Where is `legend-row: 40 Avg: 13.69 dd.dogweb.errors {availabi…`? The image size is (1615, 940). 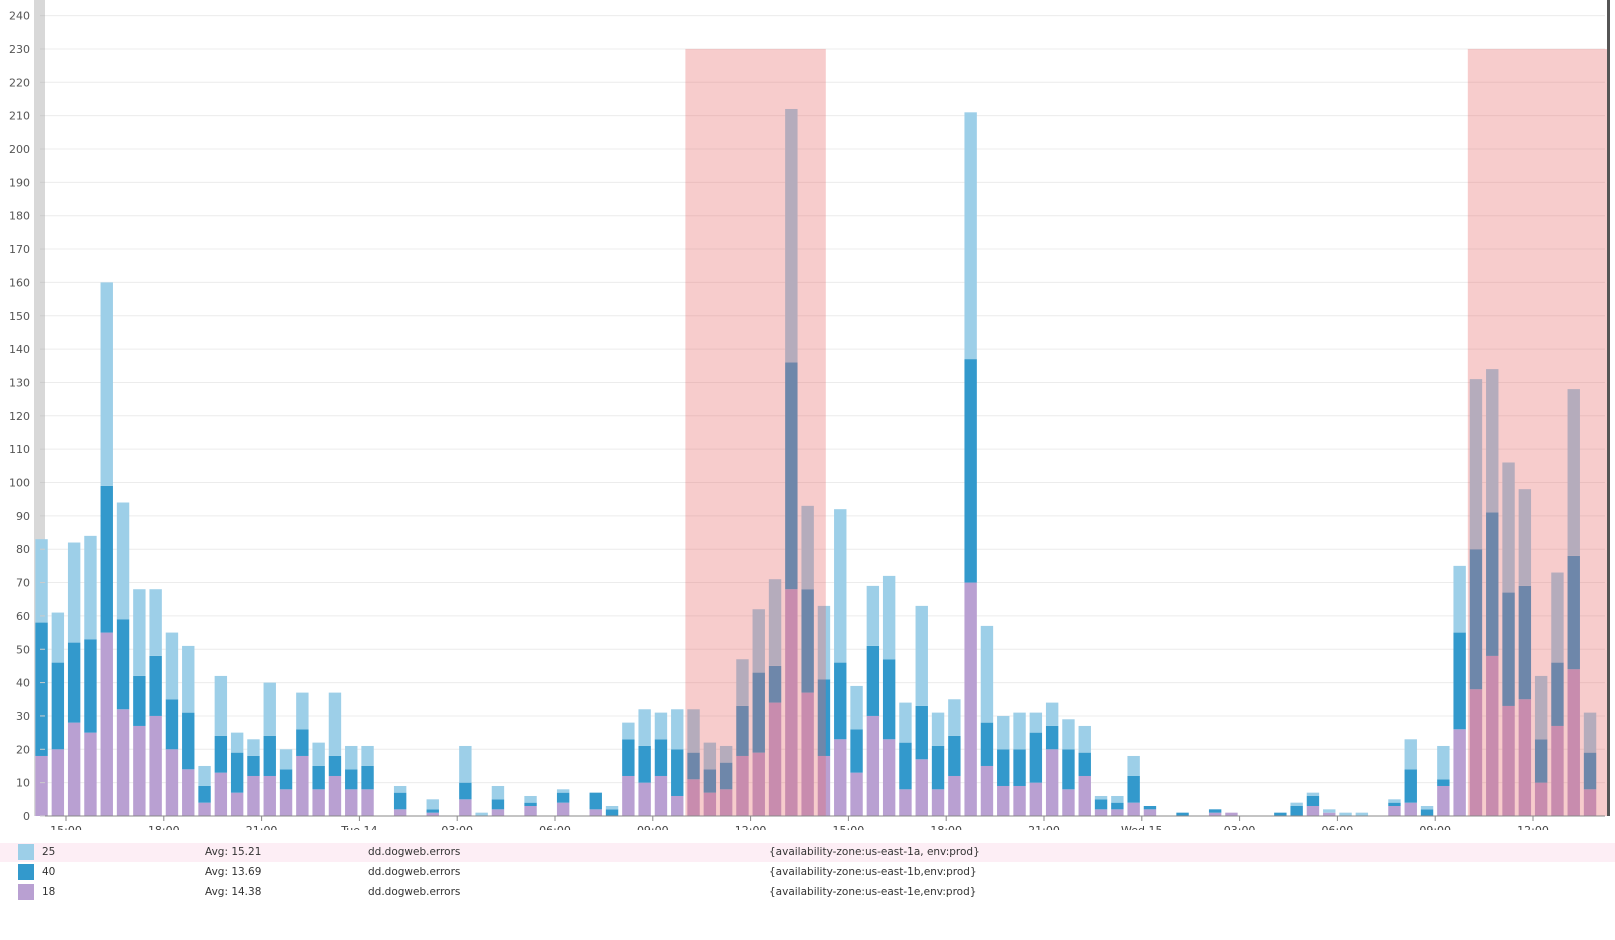 legend-row: 40 Avg: 13.69 dd.dogweb.errors {availabi… is located at coordinates (807, 872).